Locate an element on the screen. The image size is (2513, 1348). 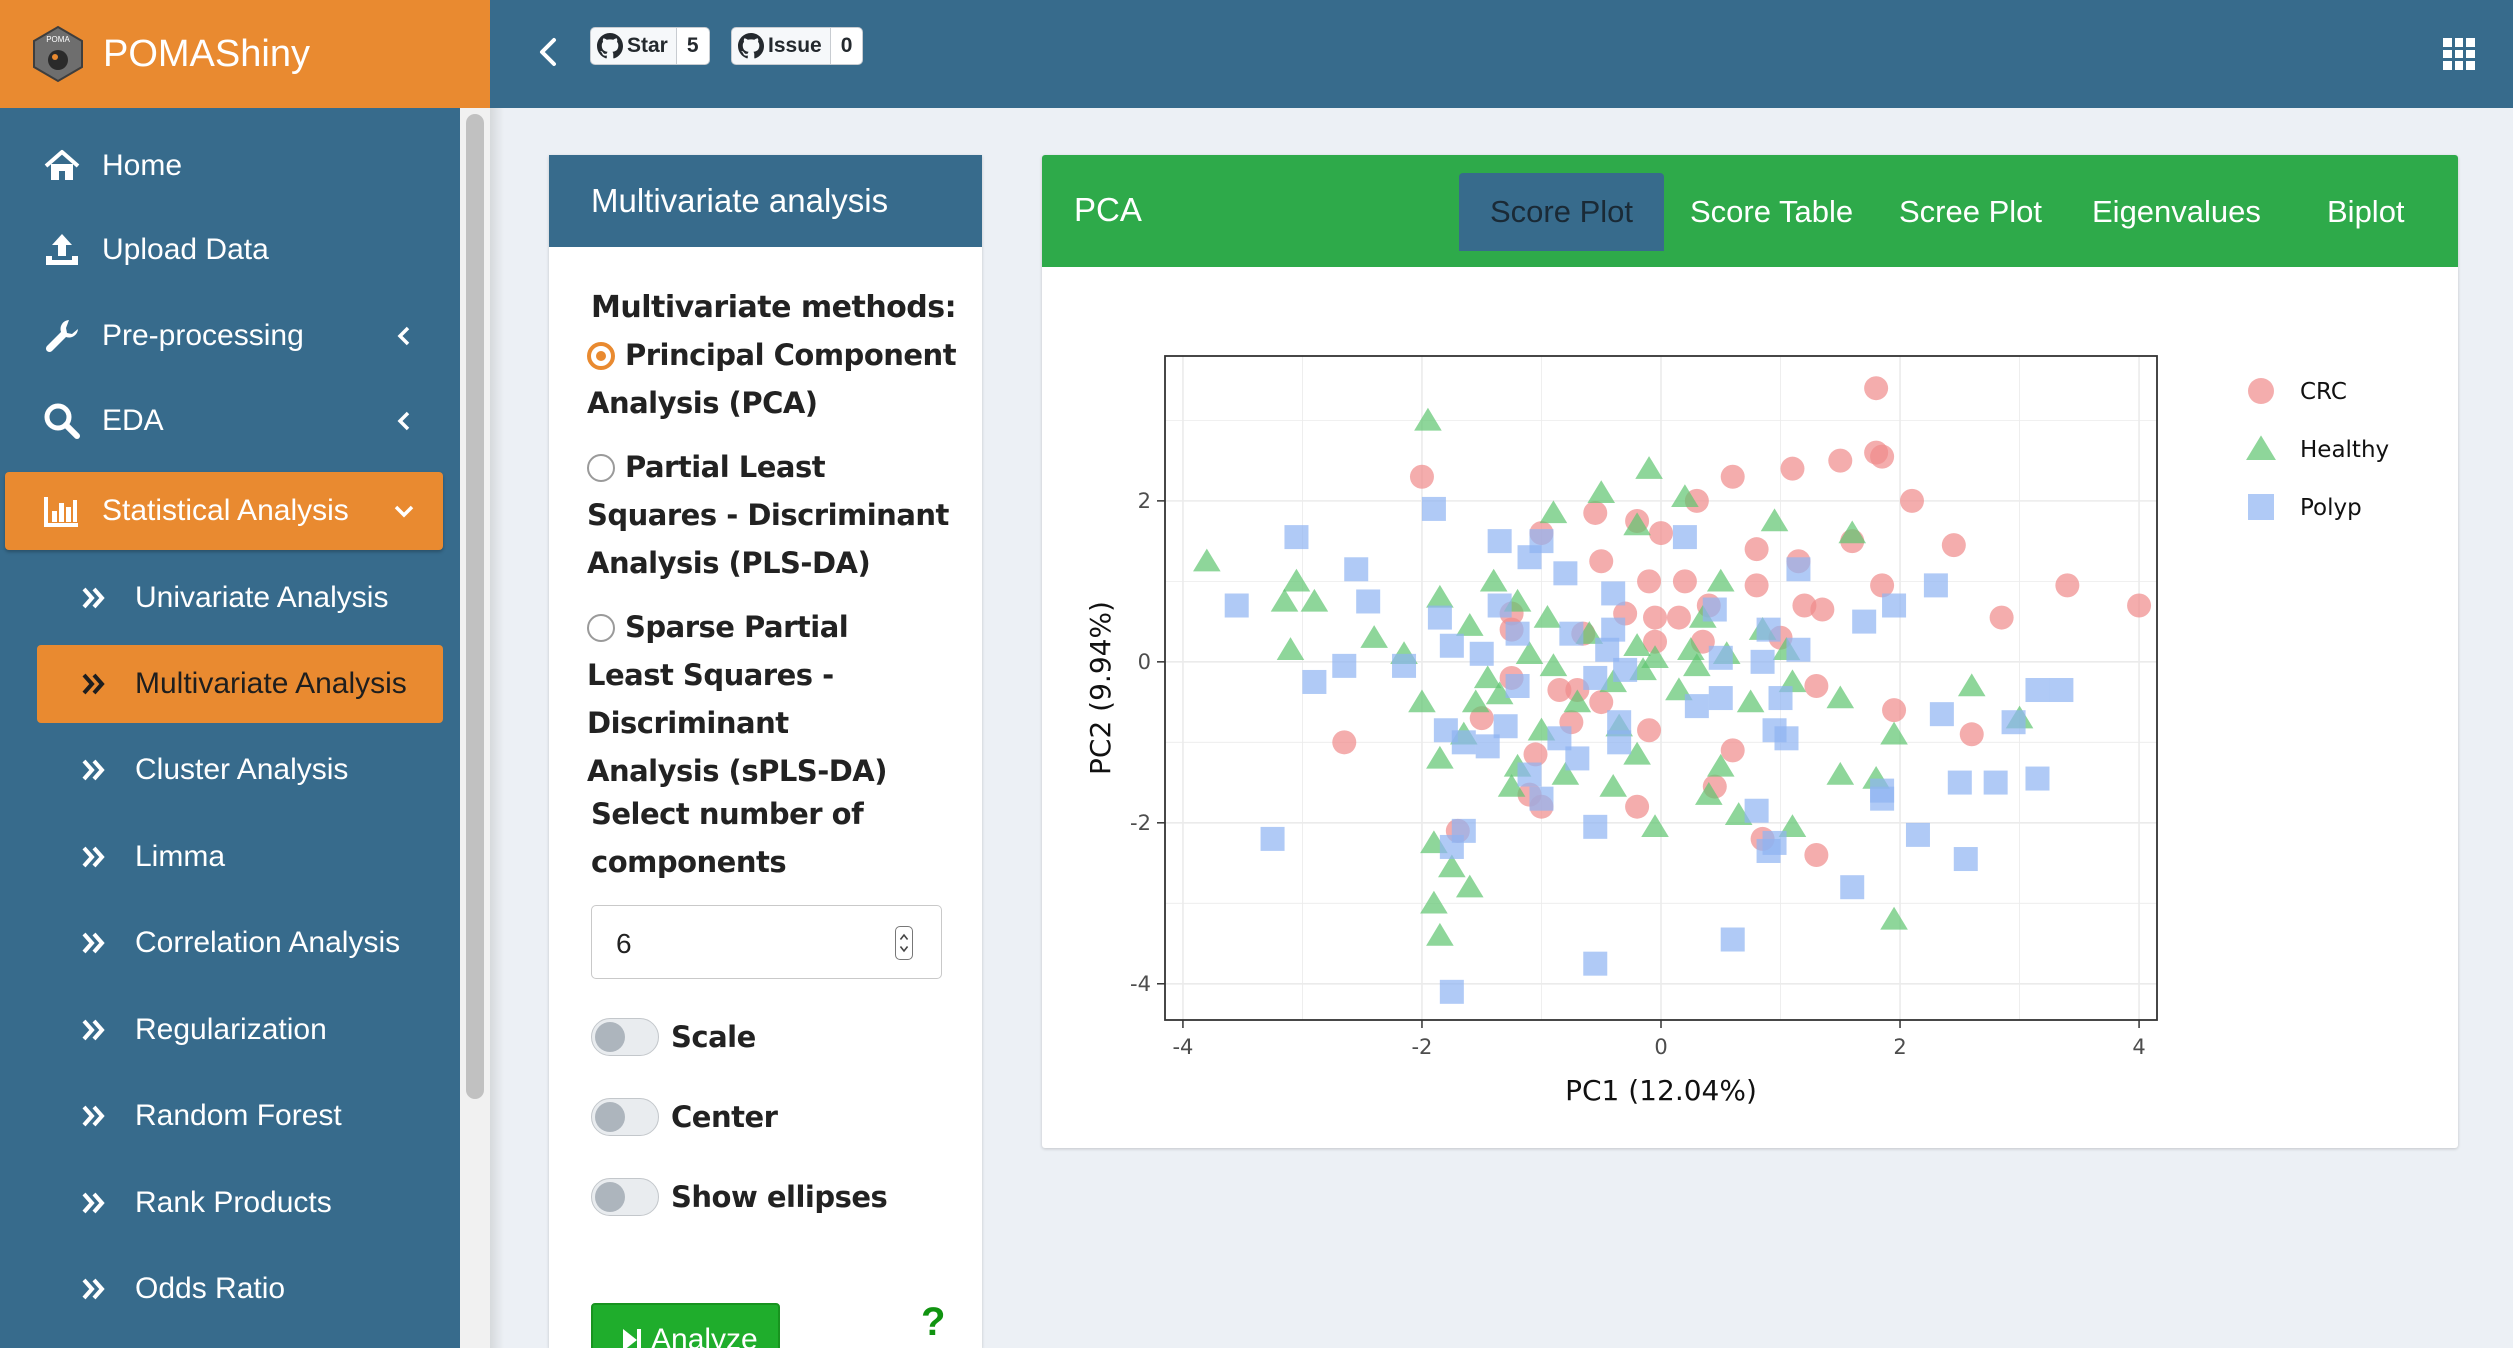
sidebar-item-label: Pre-processing is located at coordinates (203, 335).